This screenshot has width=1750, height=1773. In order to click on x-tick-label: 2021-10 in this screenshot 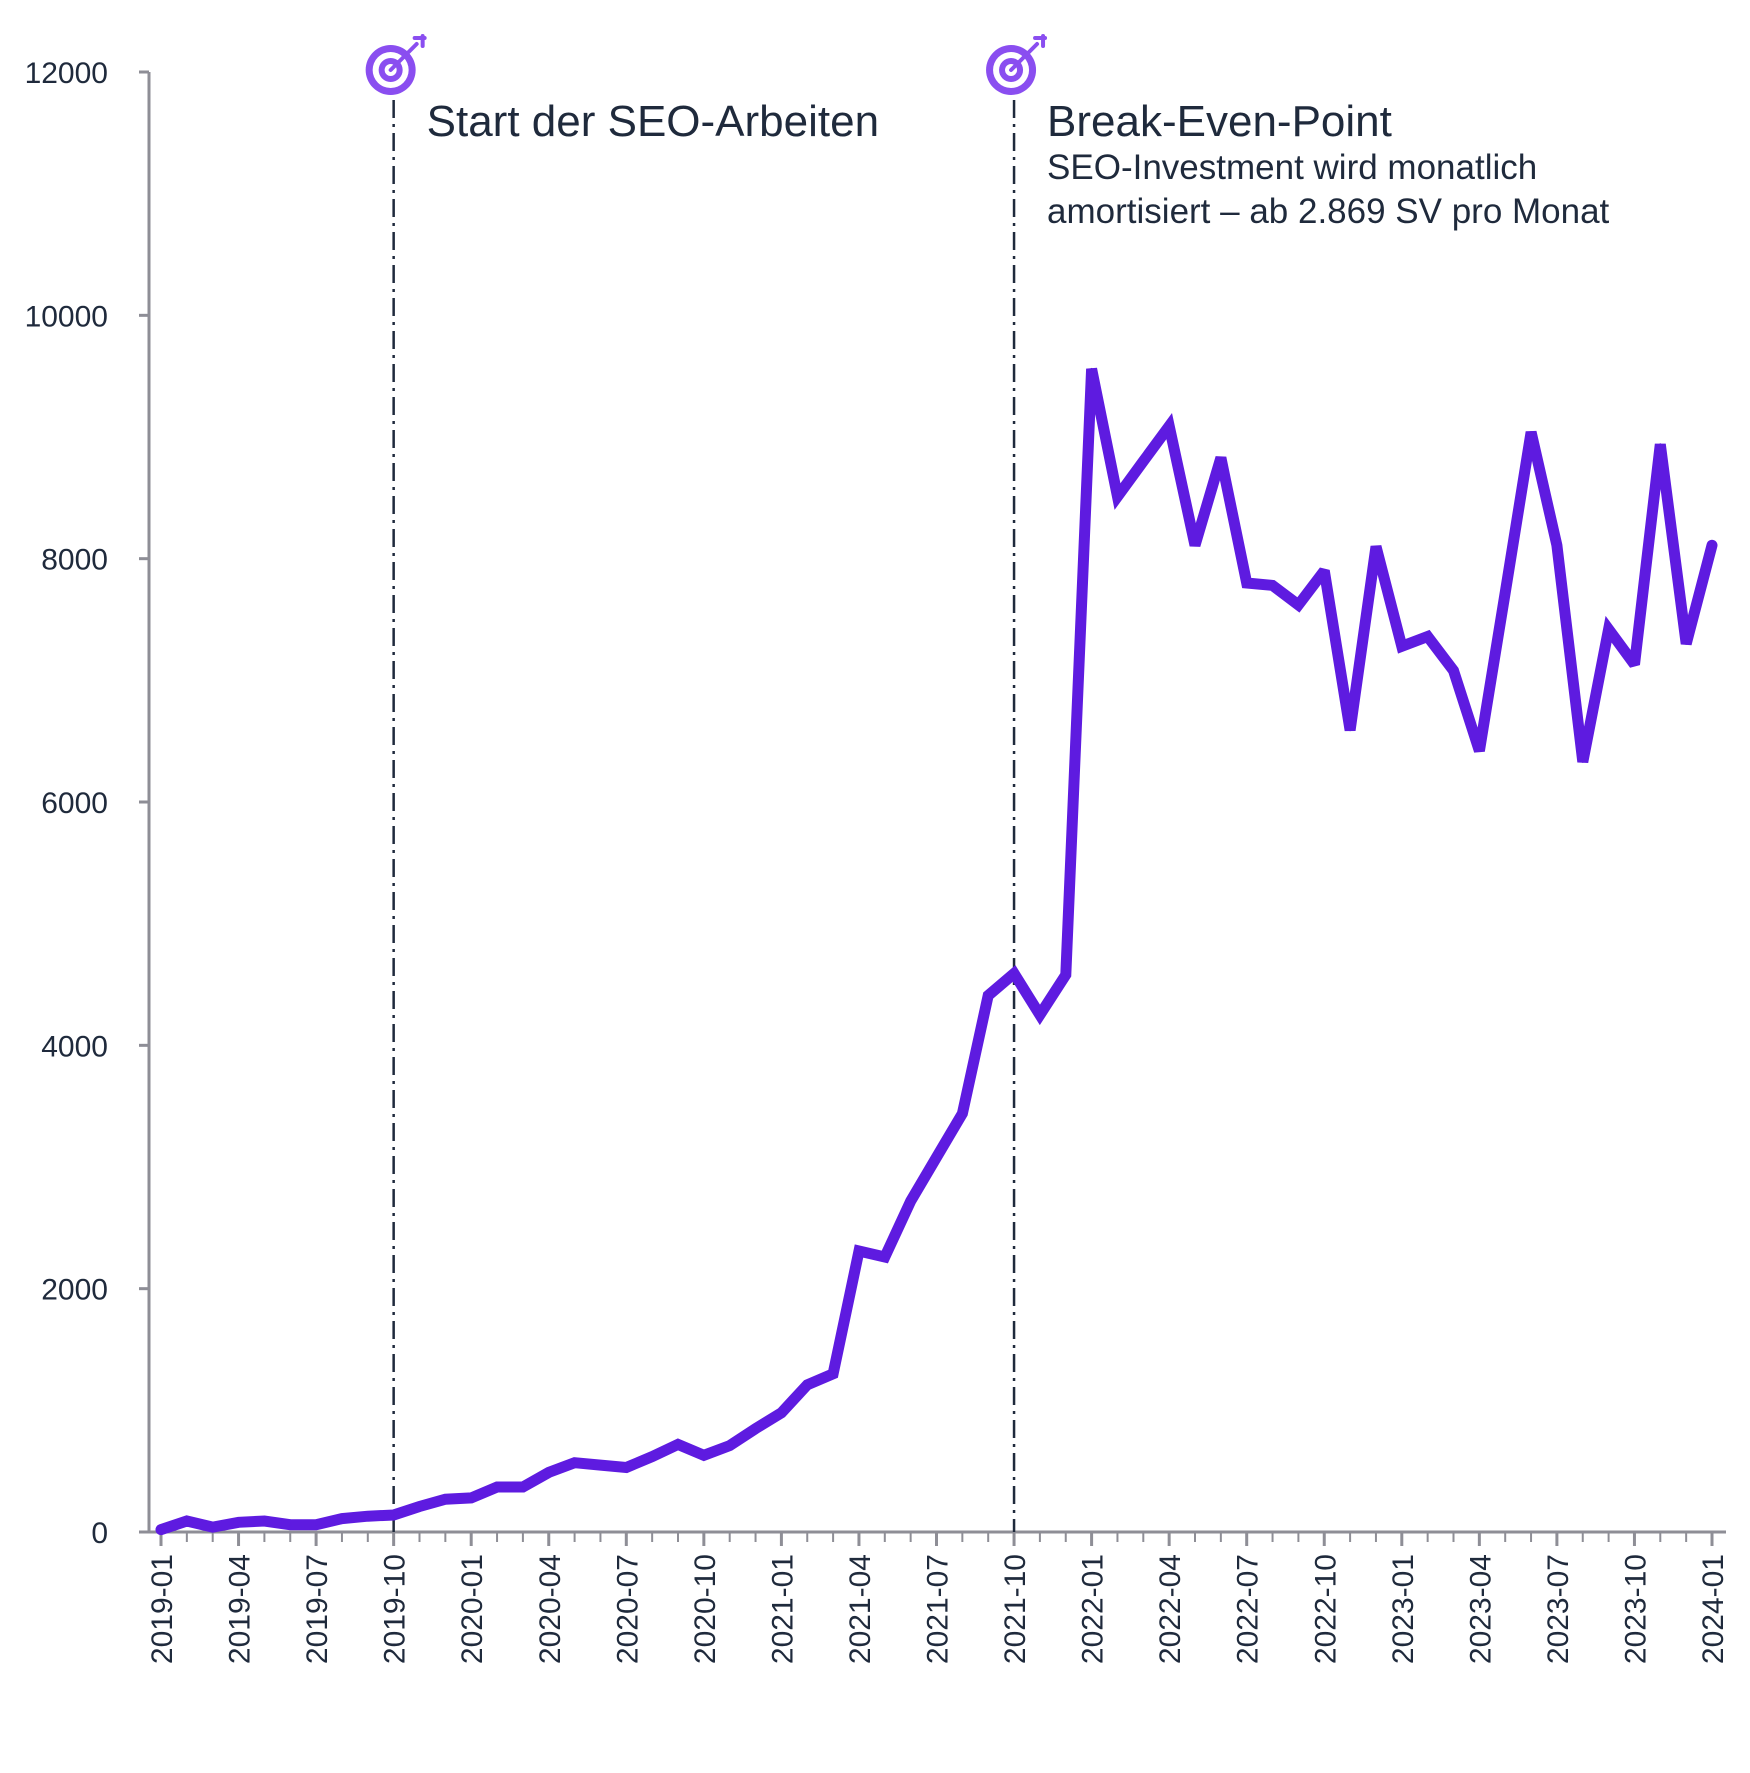, I will do `click(1015, 1609)`.